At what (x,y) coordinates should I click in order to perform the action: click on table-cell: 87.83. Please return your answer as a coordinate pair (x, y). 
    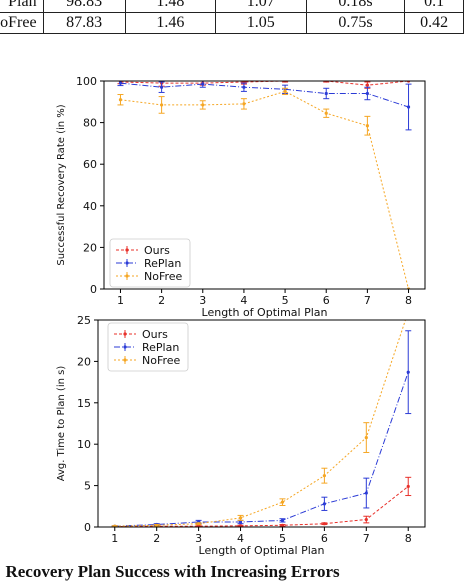
    Looking at the image, I should click on (84, 23).